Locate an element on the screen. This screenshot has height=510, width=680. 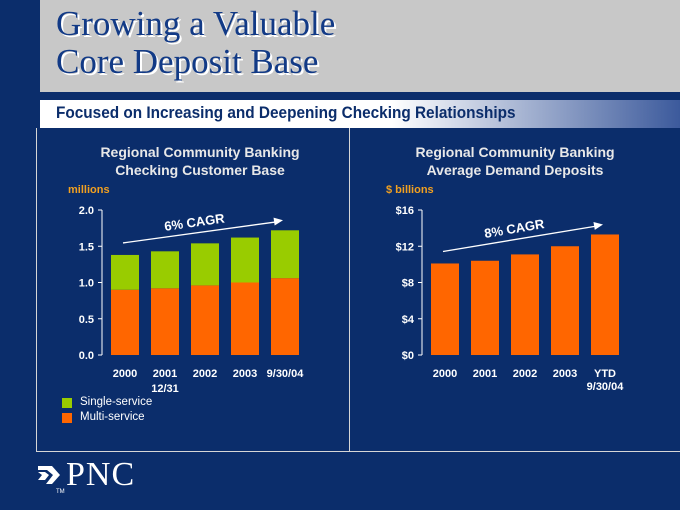
right-y-tick-label: $8 is located at coordinates (408, 284).